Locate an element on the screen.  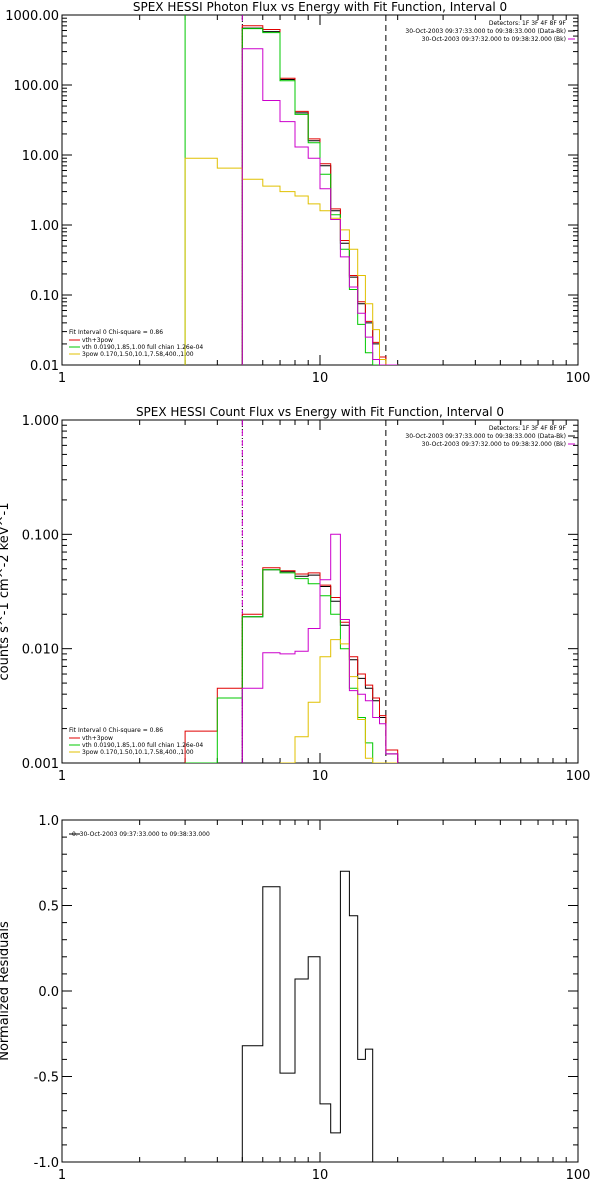
y-tick-label: 0.010 is located at coordinates (40, 650).